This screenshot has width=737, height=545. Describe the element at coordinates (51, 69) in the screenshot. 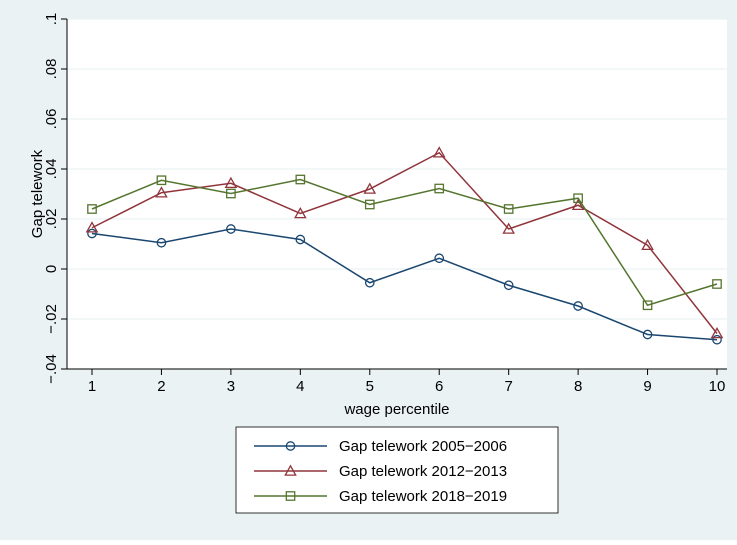

I see `y-tick-label: .08` at that location.